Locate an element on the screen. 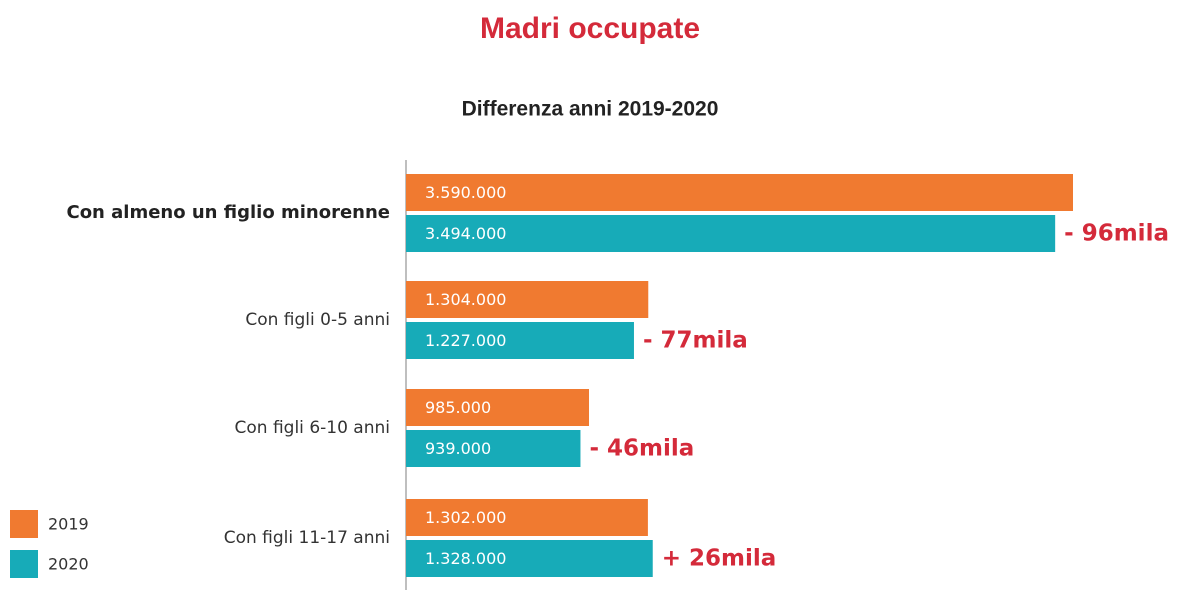  category-label: Con almeno un figlio minorenne is located at coordinates (228, 212).